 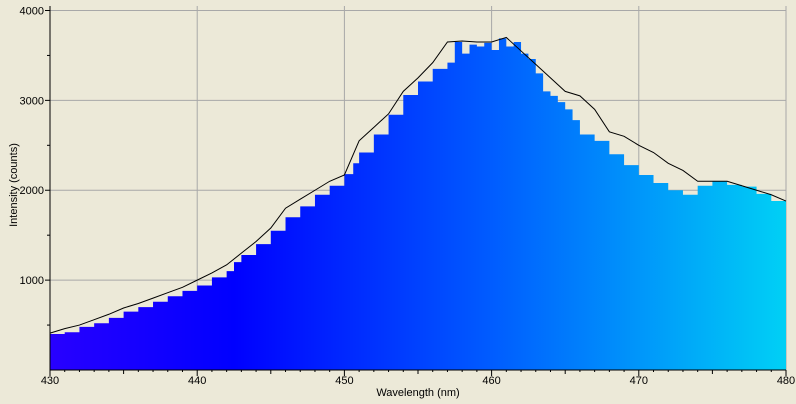 I want to click on y-tick-label: 3000, so click(x=32, y=101).